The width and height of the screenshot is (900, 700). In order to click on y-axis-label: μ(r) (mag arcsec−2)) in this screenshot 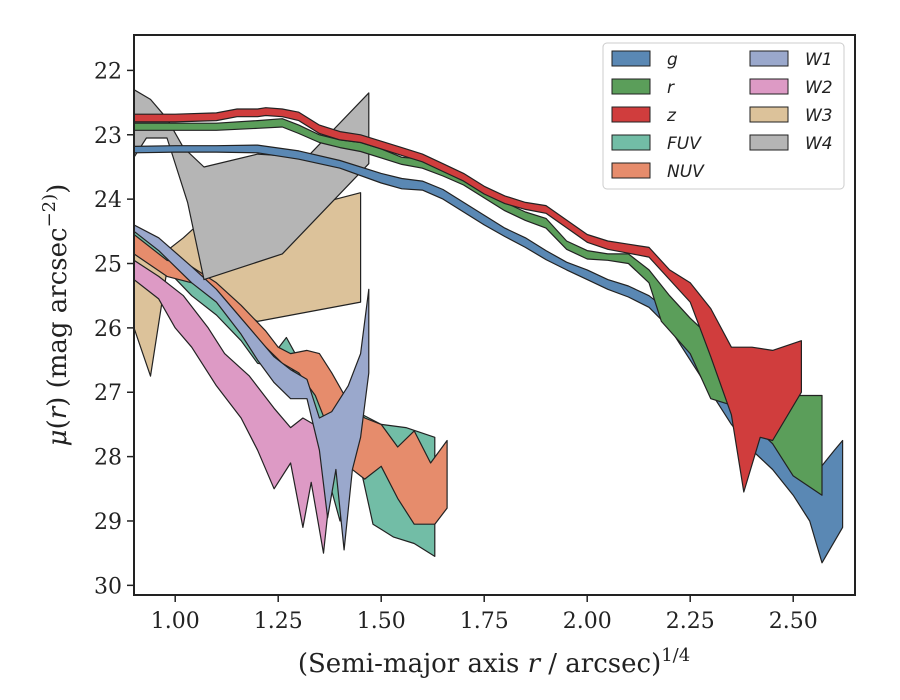, I will do `click(56, 315)`.